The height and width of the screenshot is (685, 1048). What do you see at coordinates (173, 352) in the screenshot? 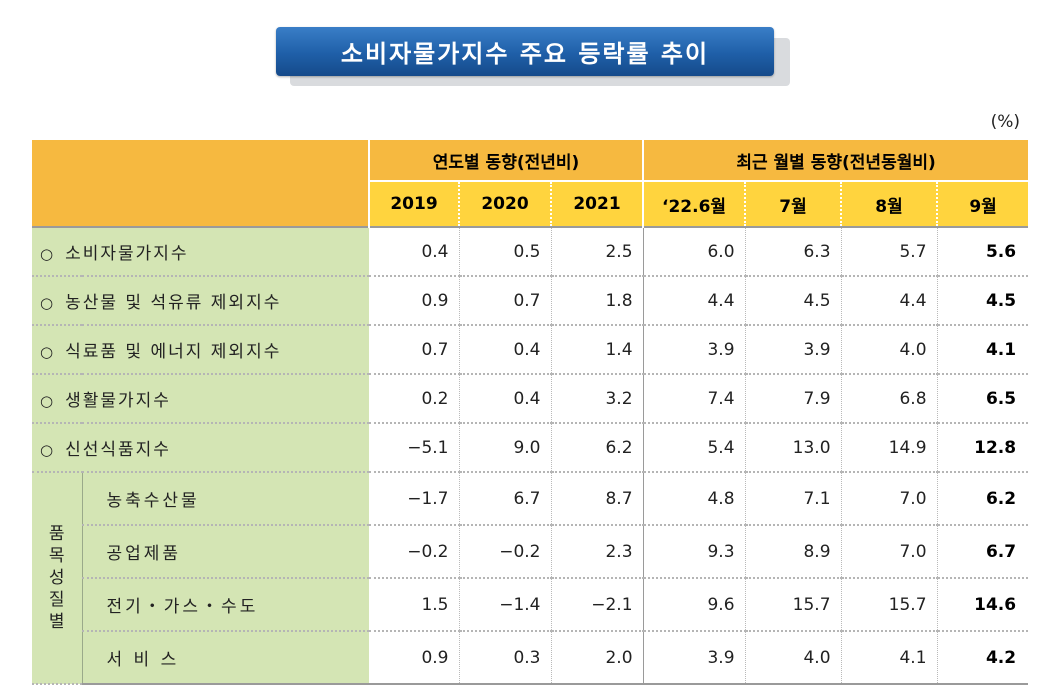
I see `row-label-text: 식료품 및 에너지 제외지수` at bounding box center [173, 352].